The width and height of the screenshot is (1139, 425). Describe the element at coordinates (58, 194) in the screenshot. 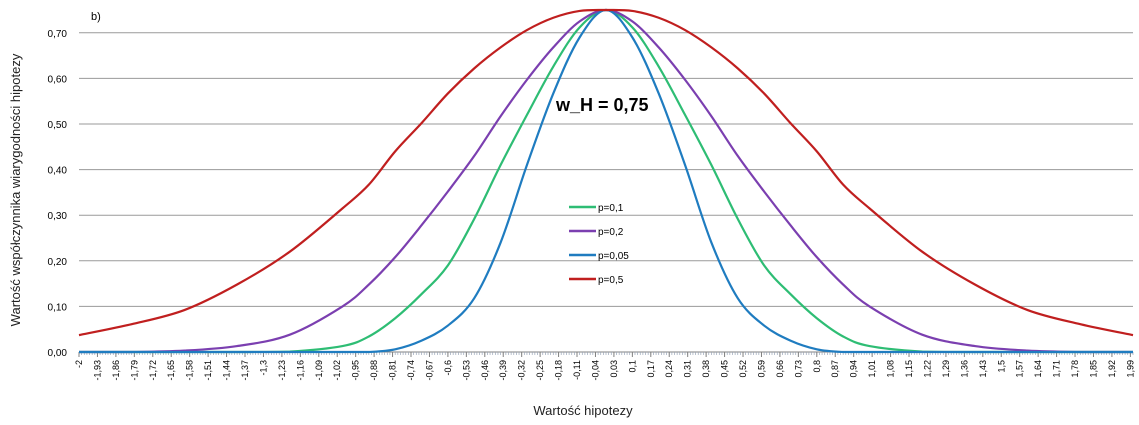

I see `y-tick-labels: 0,00 0,10 0,20 0,30 0,40 0,50 0,60 0,70` at that location.